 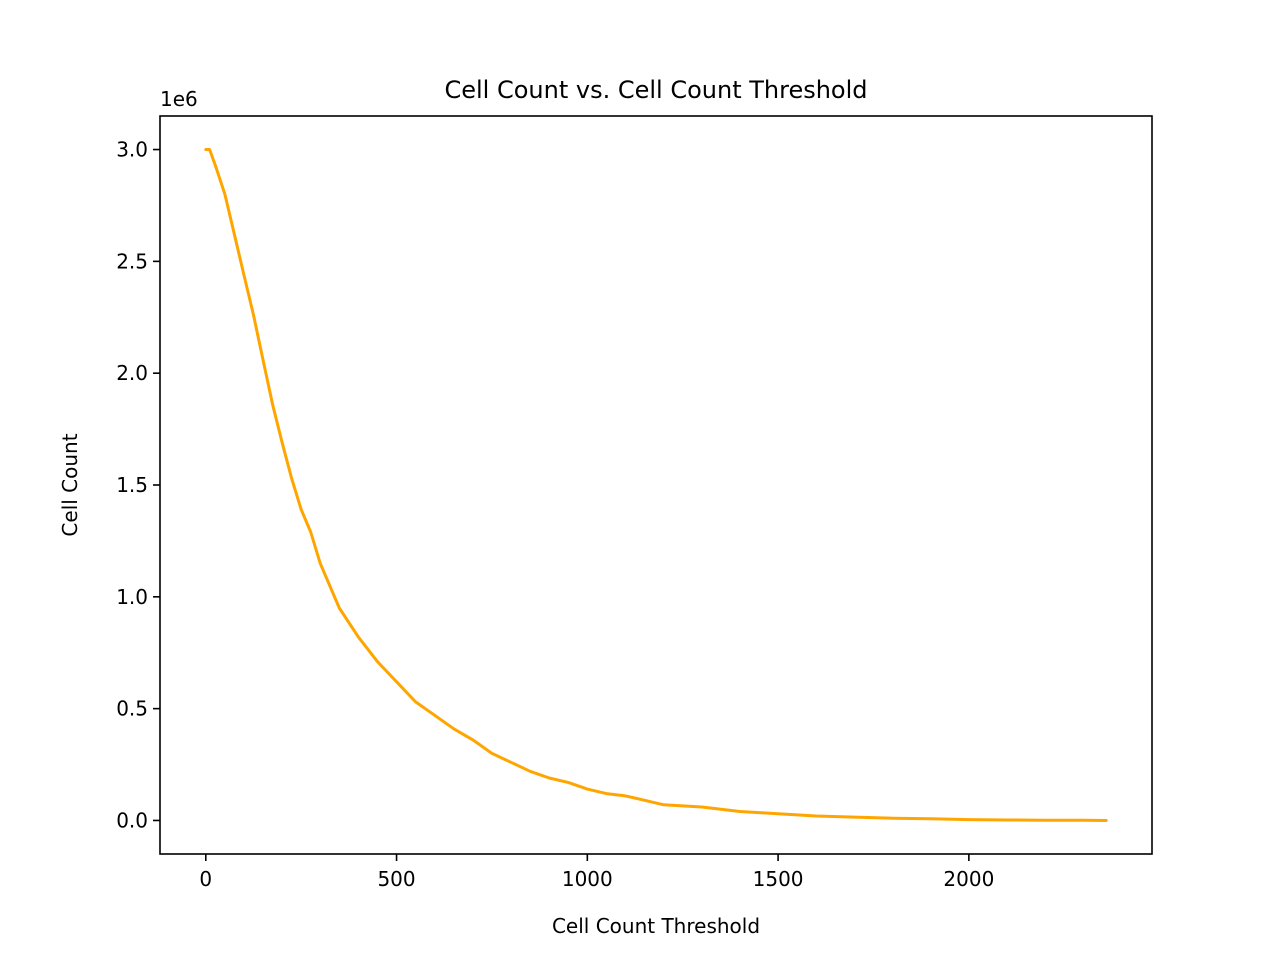 I want to click on y-tick-label: 3.0, so click(x=132, y=150).